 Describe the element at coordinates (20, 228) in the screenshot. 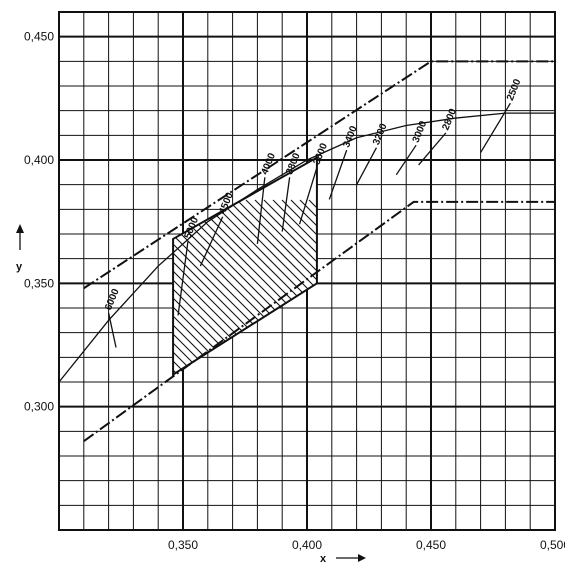

I see `y-axis-arrowhead-icon` at that location.